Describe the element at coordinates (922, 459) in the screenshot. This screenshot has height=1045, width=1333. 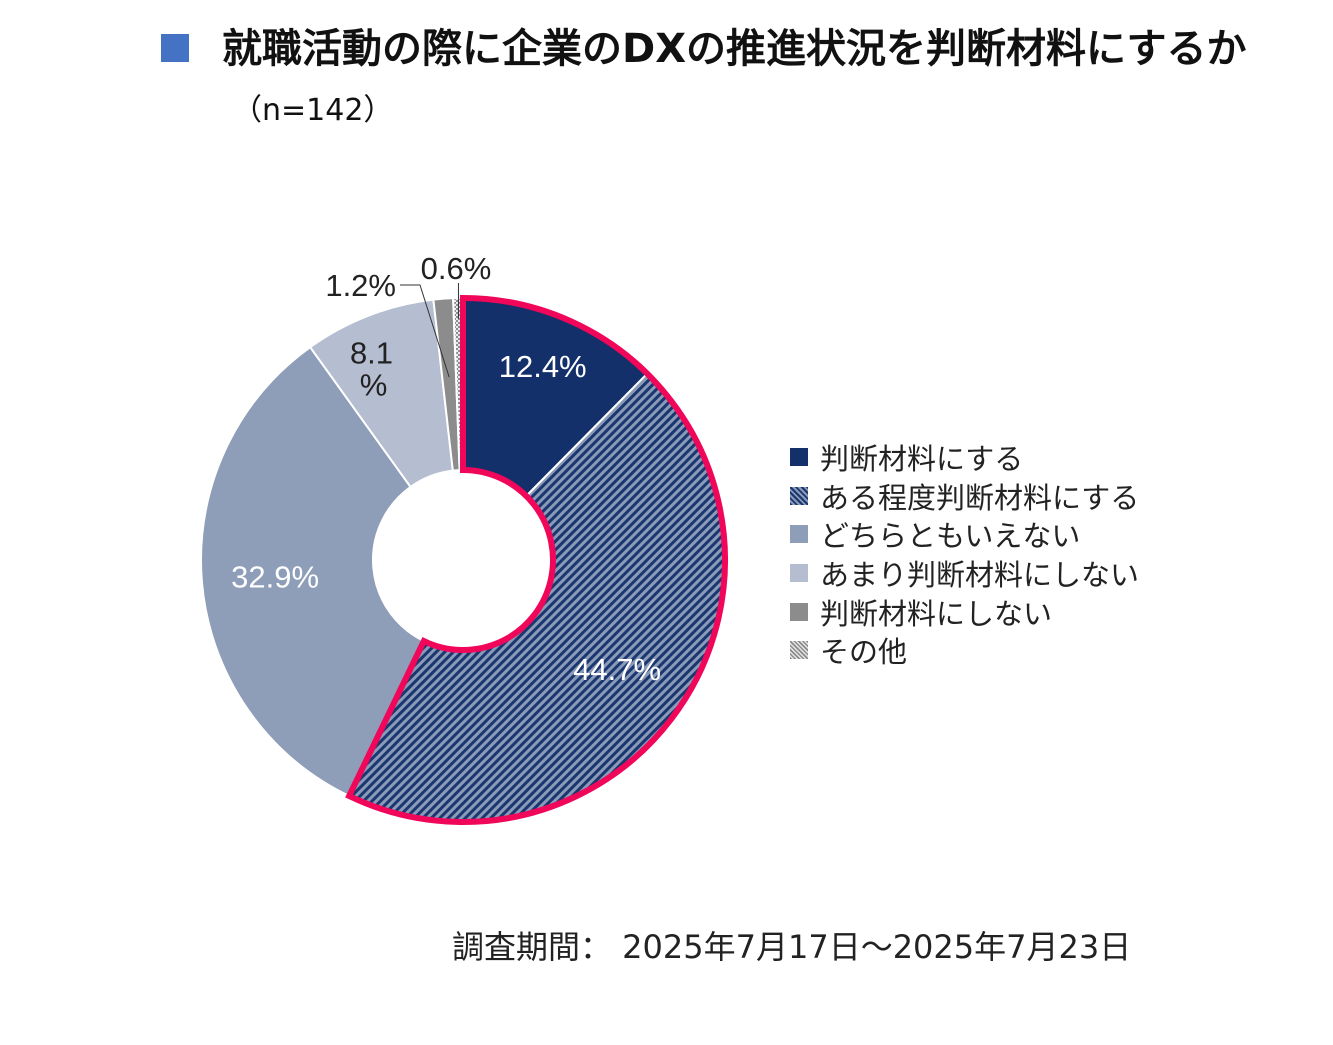
I see `legend-label: 判断材料にする` at that location.